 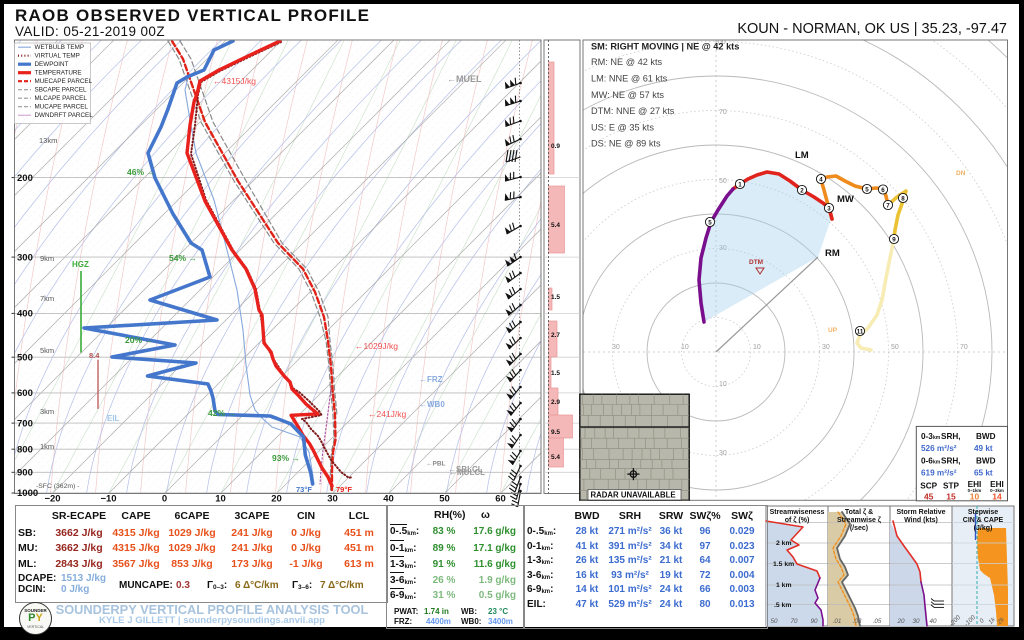 What do you see at coordinates (629, 79) in the screenshot?
I see `svg-text: LM: NNE @ 61 kts` at bounding box center [629, 79].